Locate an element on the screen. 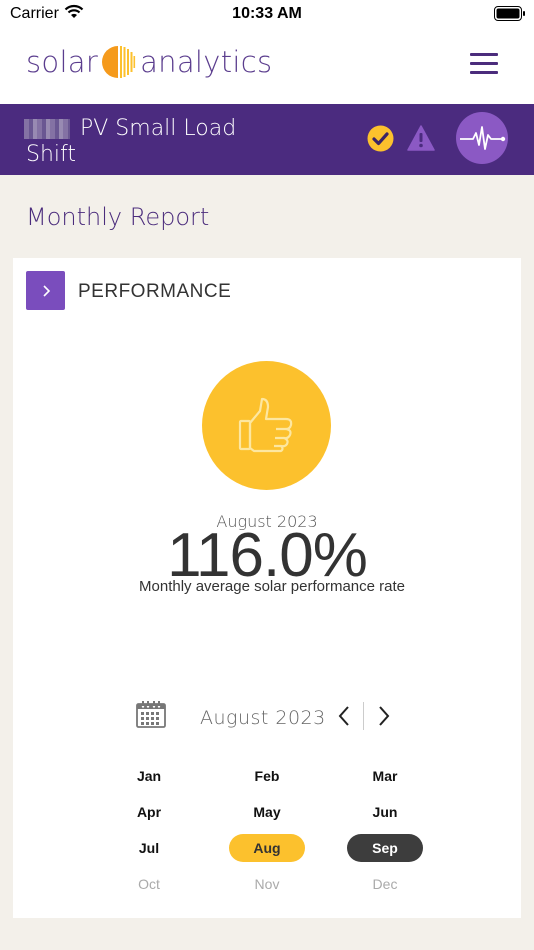  report-month: August 2023 is located at coordinates (267, 521).